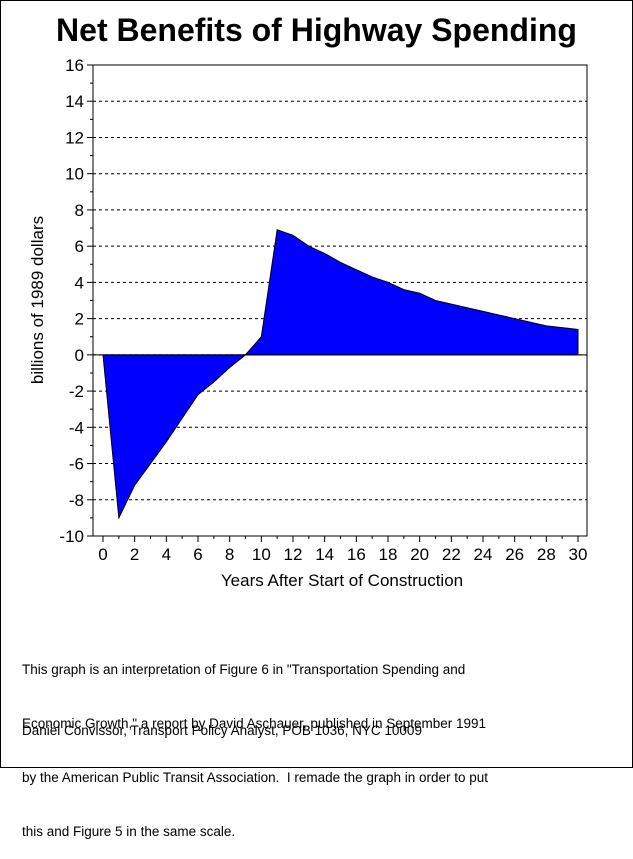 Image resolution: width=633 pixels, height=859 pixels. I want to click on y-tick-label: -10, so click(71, 536).